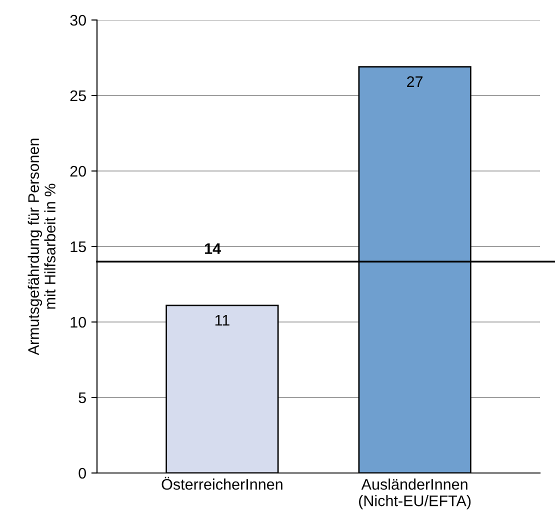  I want to click on data-label: 11, so click(222, 320).